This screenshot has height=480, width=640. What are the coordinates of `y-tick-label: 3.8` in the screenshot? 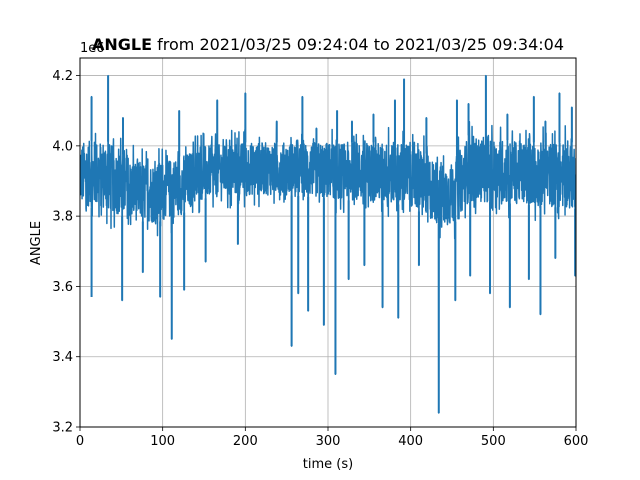 It's located at (62, 217).